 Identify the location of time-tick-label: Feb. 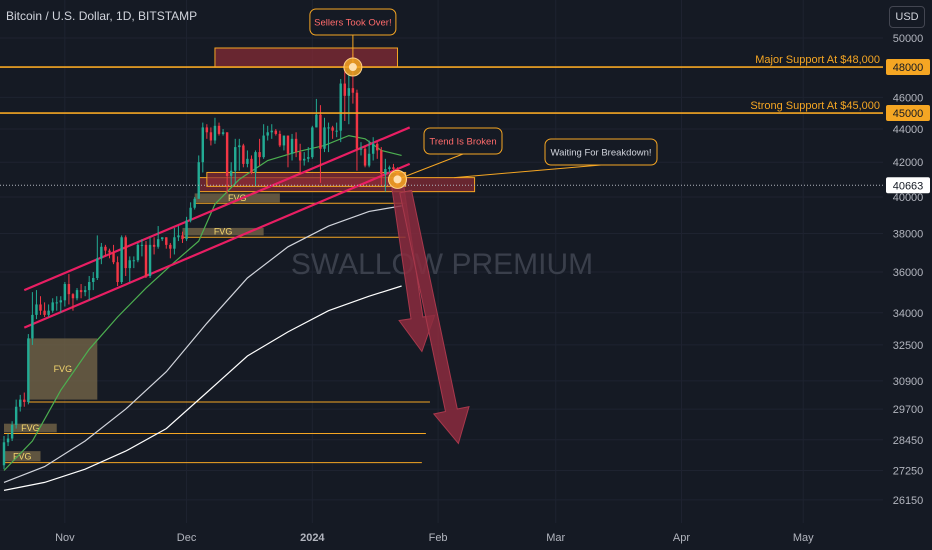
(438, 538).